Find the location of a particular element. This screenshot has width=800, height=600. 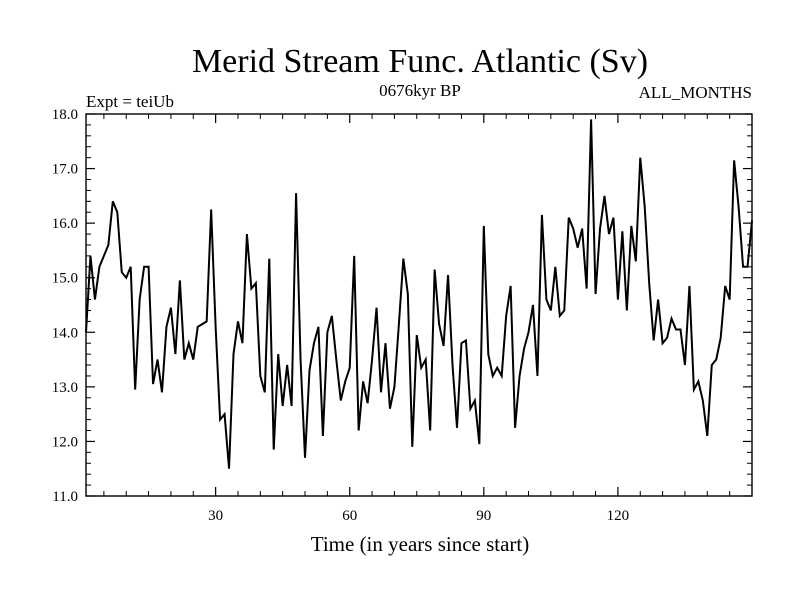

y-tick-label: 12.0 is located at coordinates (65, 442).